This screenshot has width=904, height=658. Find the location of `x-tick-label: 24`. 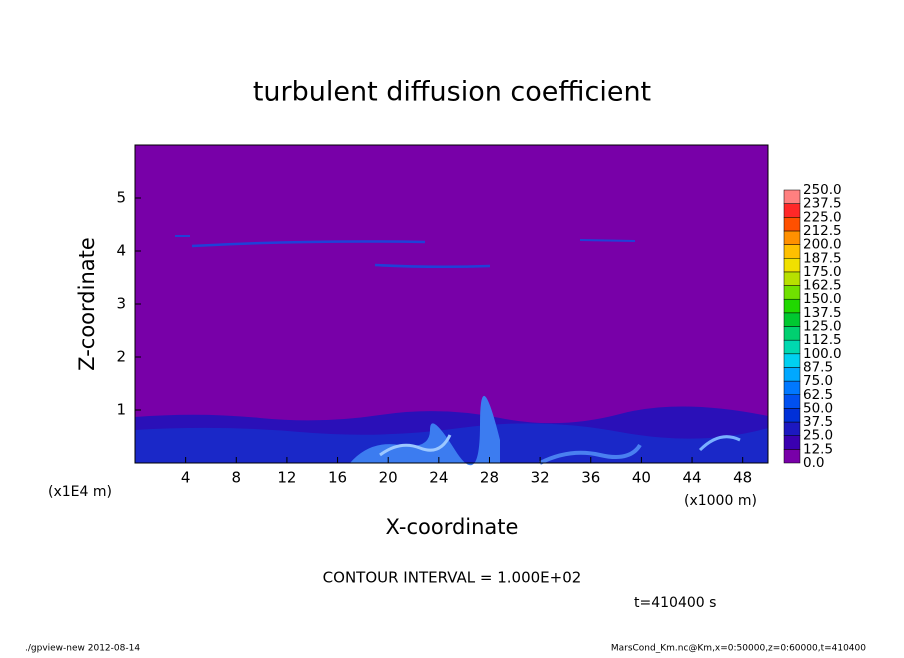

x-tick-label: 24 is located at coordinates (438, 478).